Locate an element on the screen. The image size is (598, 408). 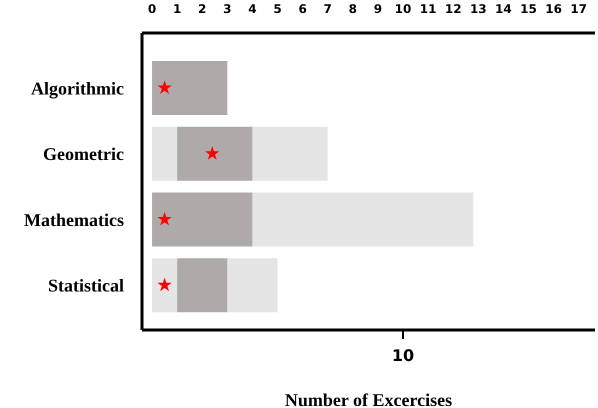
x-tick-label: 15 is located at coordinates (528, 9).